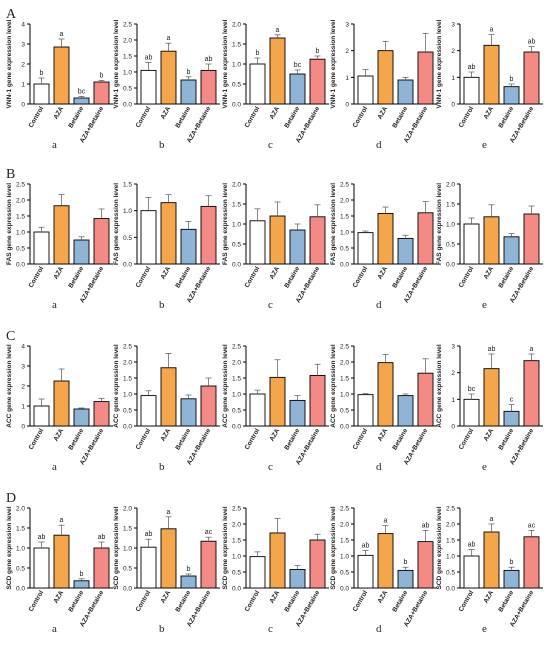  Describe the element at coordinates (484, 305) in the screenshot. I see `sub-label: e` at that location.